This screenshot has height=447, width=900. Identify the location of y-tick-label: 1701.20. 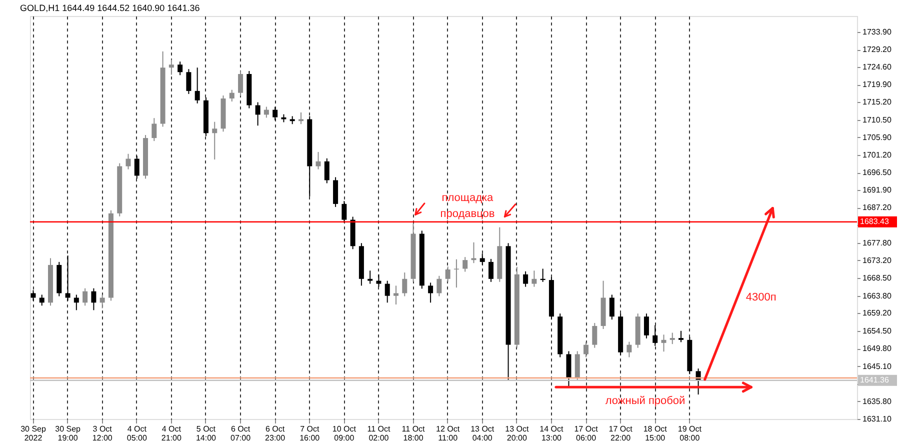
(877, 155).